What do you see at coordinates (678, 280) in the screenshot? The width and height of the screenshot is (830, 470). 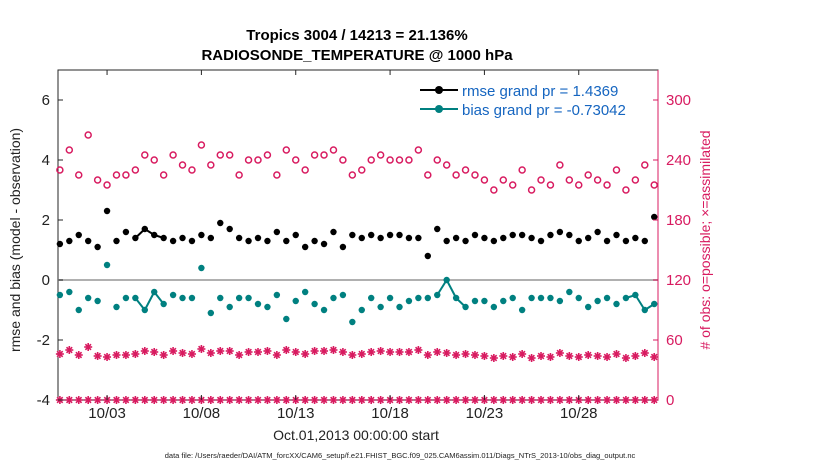 I see `y-right-tick-label: 120` at bounding box center [678, 280].